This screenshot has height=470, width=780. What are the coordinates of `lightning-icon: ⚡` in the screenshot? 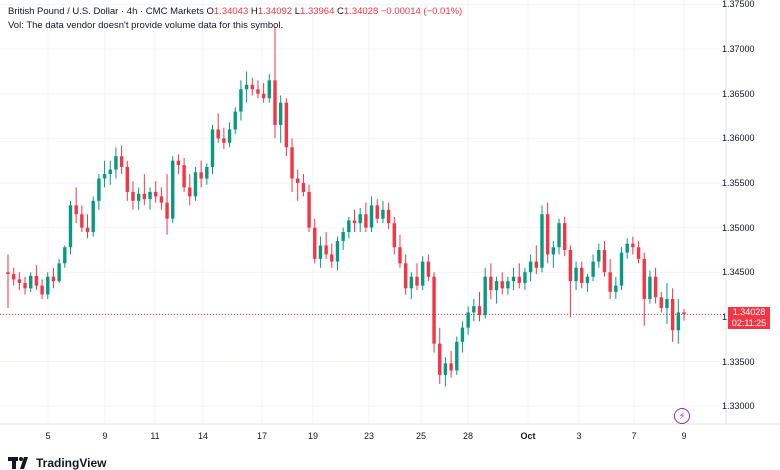 It's located at (682, 416).